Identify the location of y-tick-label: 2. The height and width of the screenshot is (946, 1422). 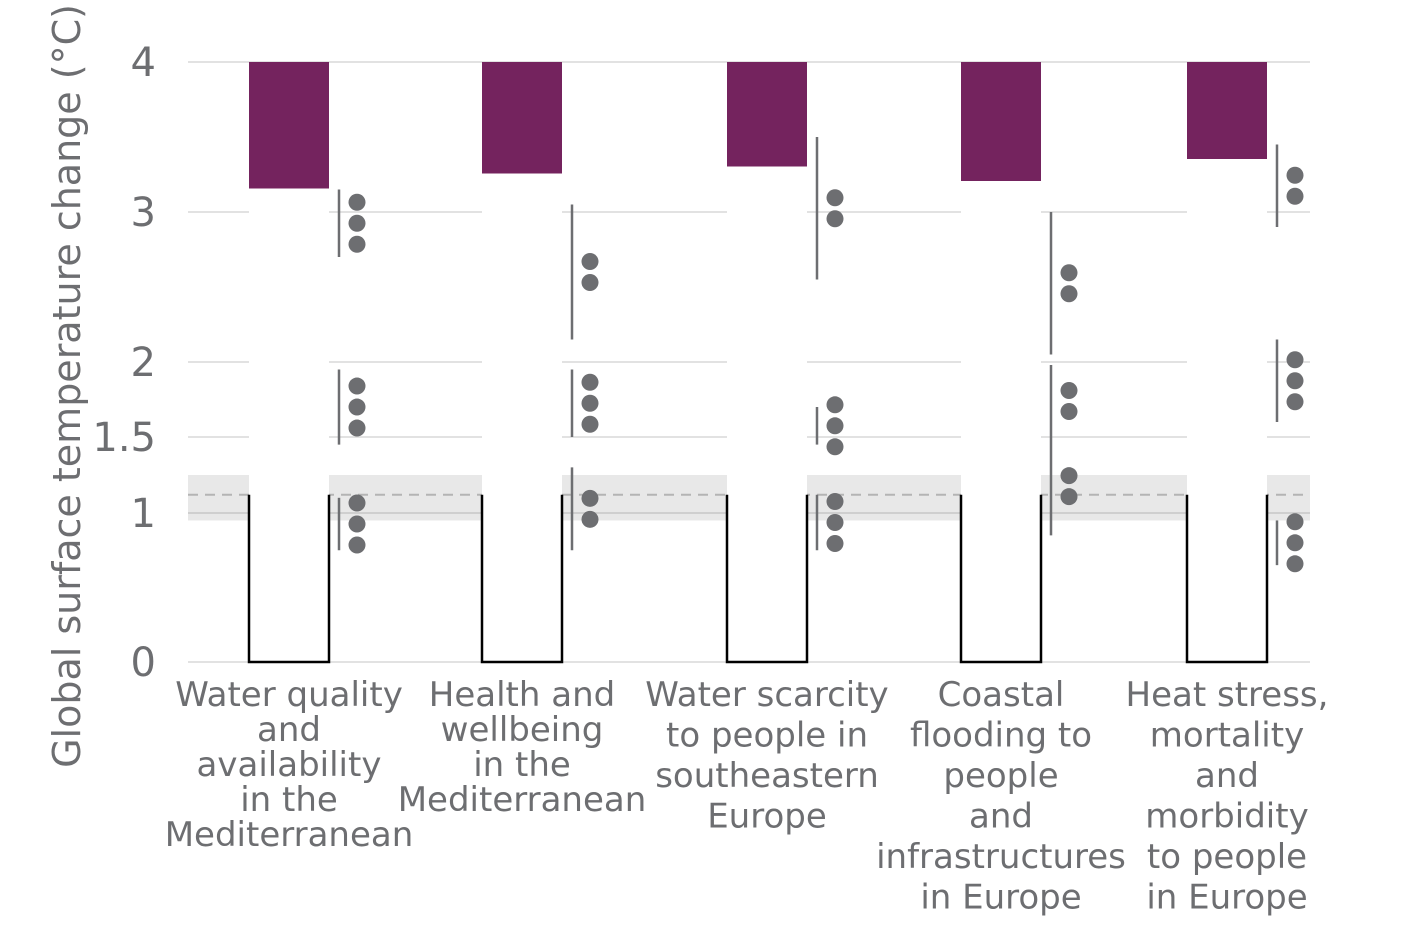
(143, 363).